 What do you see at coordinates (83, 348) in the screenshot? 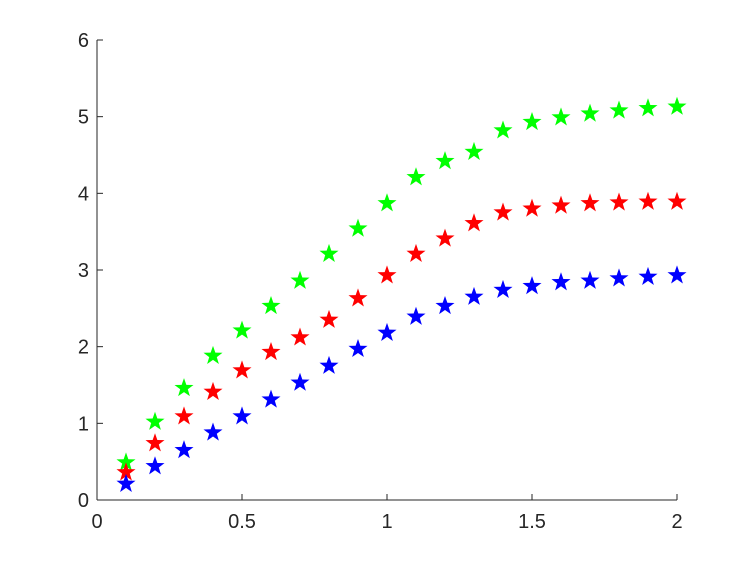
I see `y-tick-label: 2` at bounding box center [83, 348].